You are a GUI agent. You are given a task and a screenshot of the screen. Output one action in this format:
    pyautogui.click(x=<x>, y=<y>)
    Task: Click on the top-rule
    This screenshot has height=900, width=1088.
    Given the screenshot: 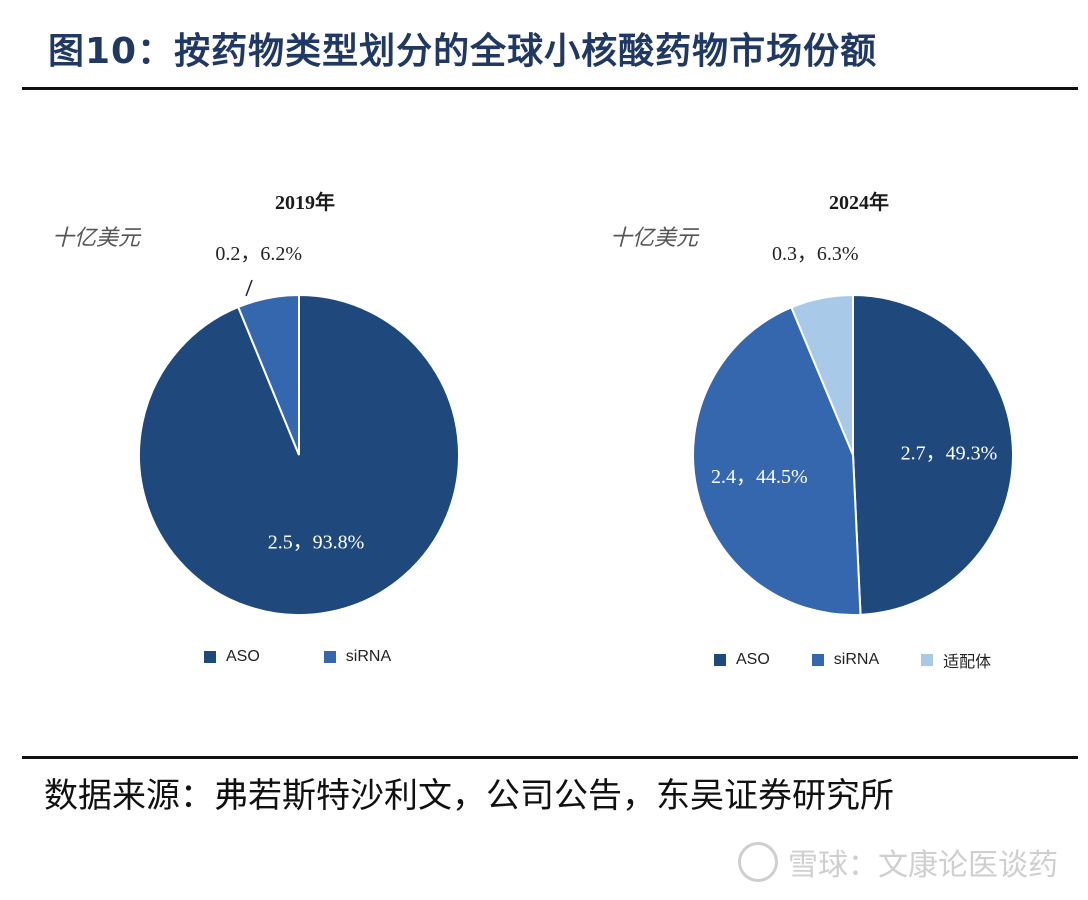 What is the action you would take?
    pyautogui.click(x=550, y=88)
    